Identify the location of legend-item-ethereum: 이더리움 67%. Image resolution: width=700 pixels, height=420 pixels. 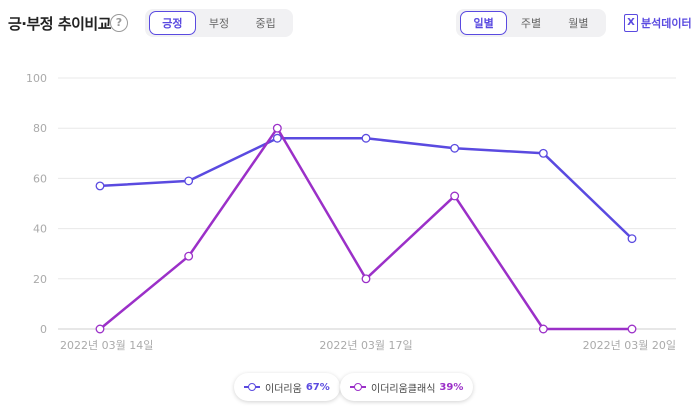
(287, 387).